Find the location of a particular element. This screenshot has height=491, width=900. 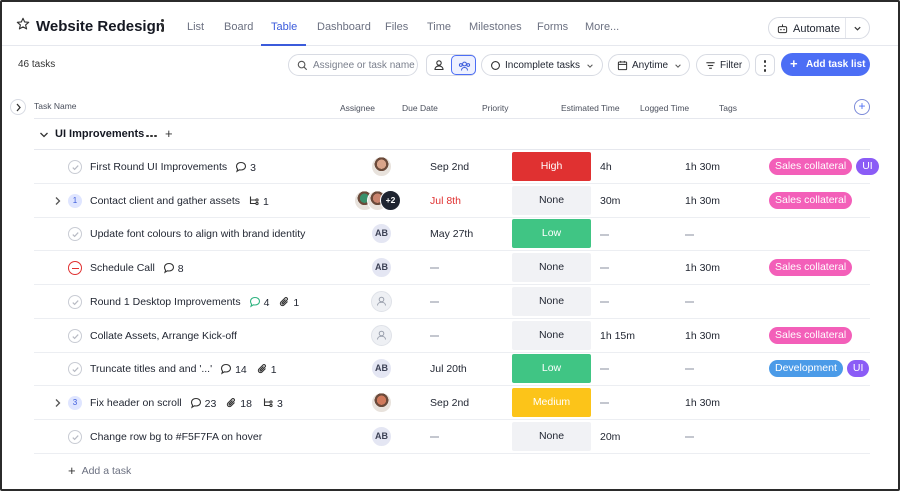

tab-board: Board is located at coordinates (239, 27).